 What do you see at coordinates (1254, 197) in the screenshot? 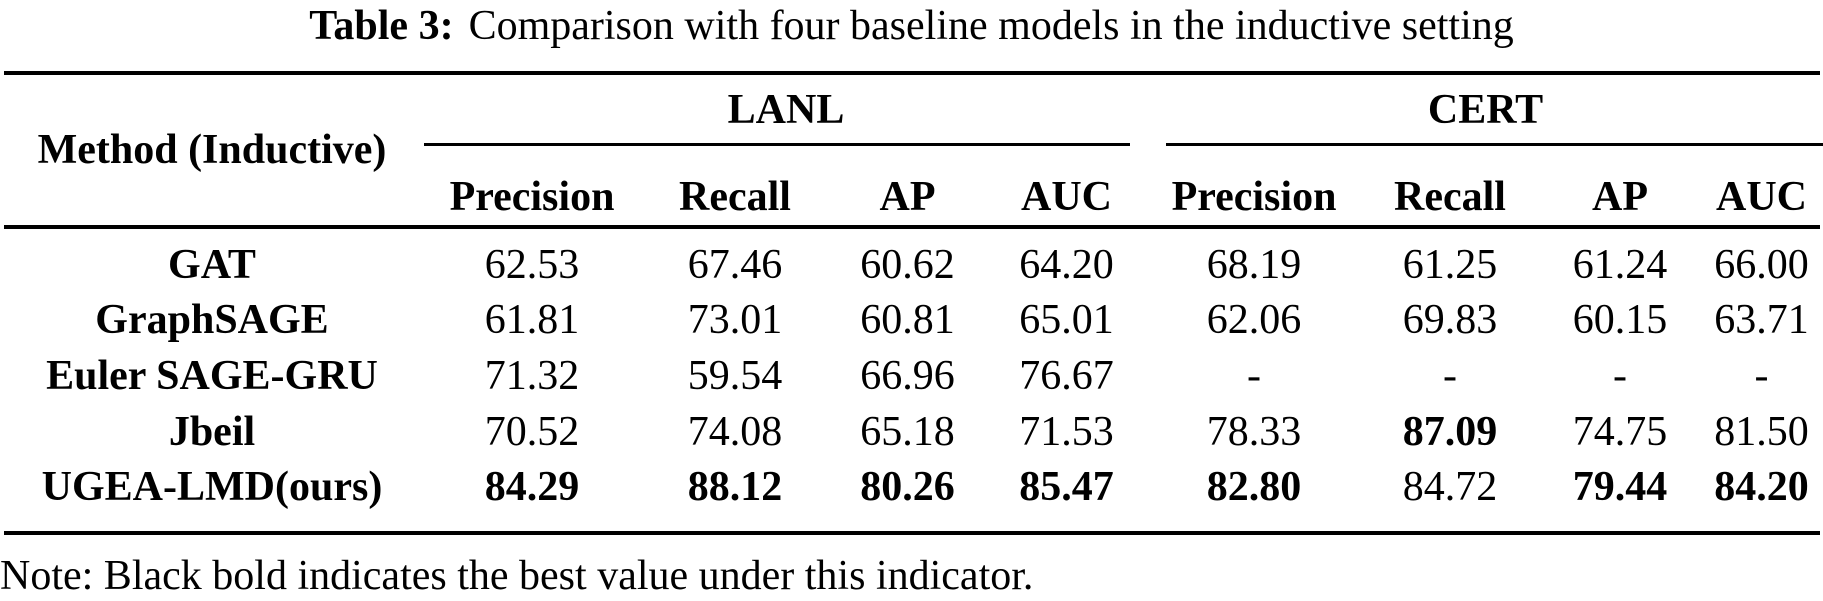
I see `column-header-cert-precision: Precision` at bounding box center [1254, 197].